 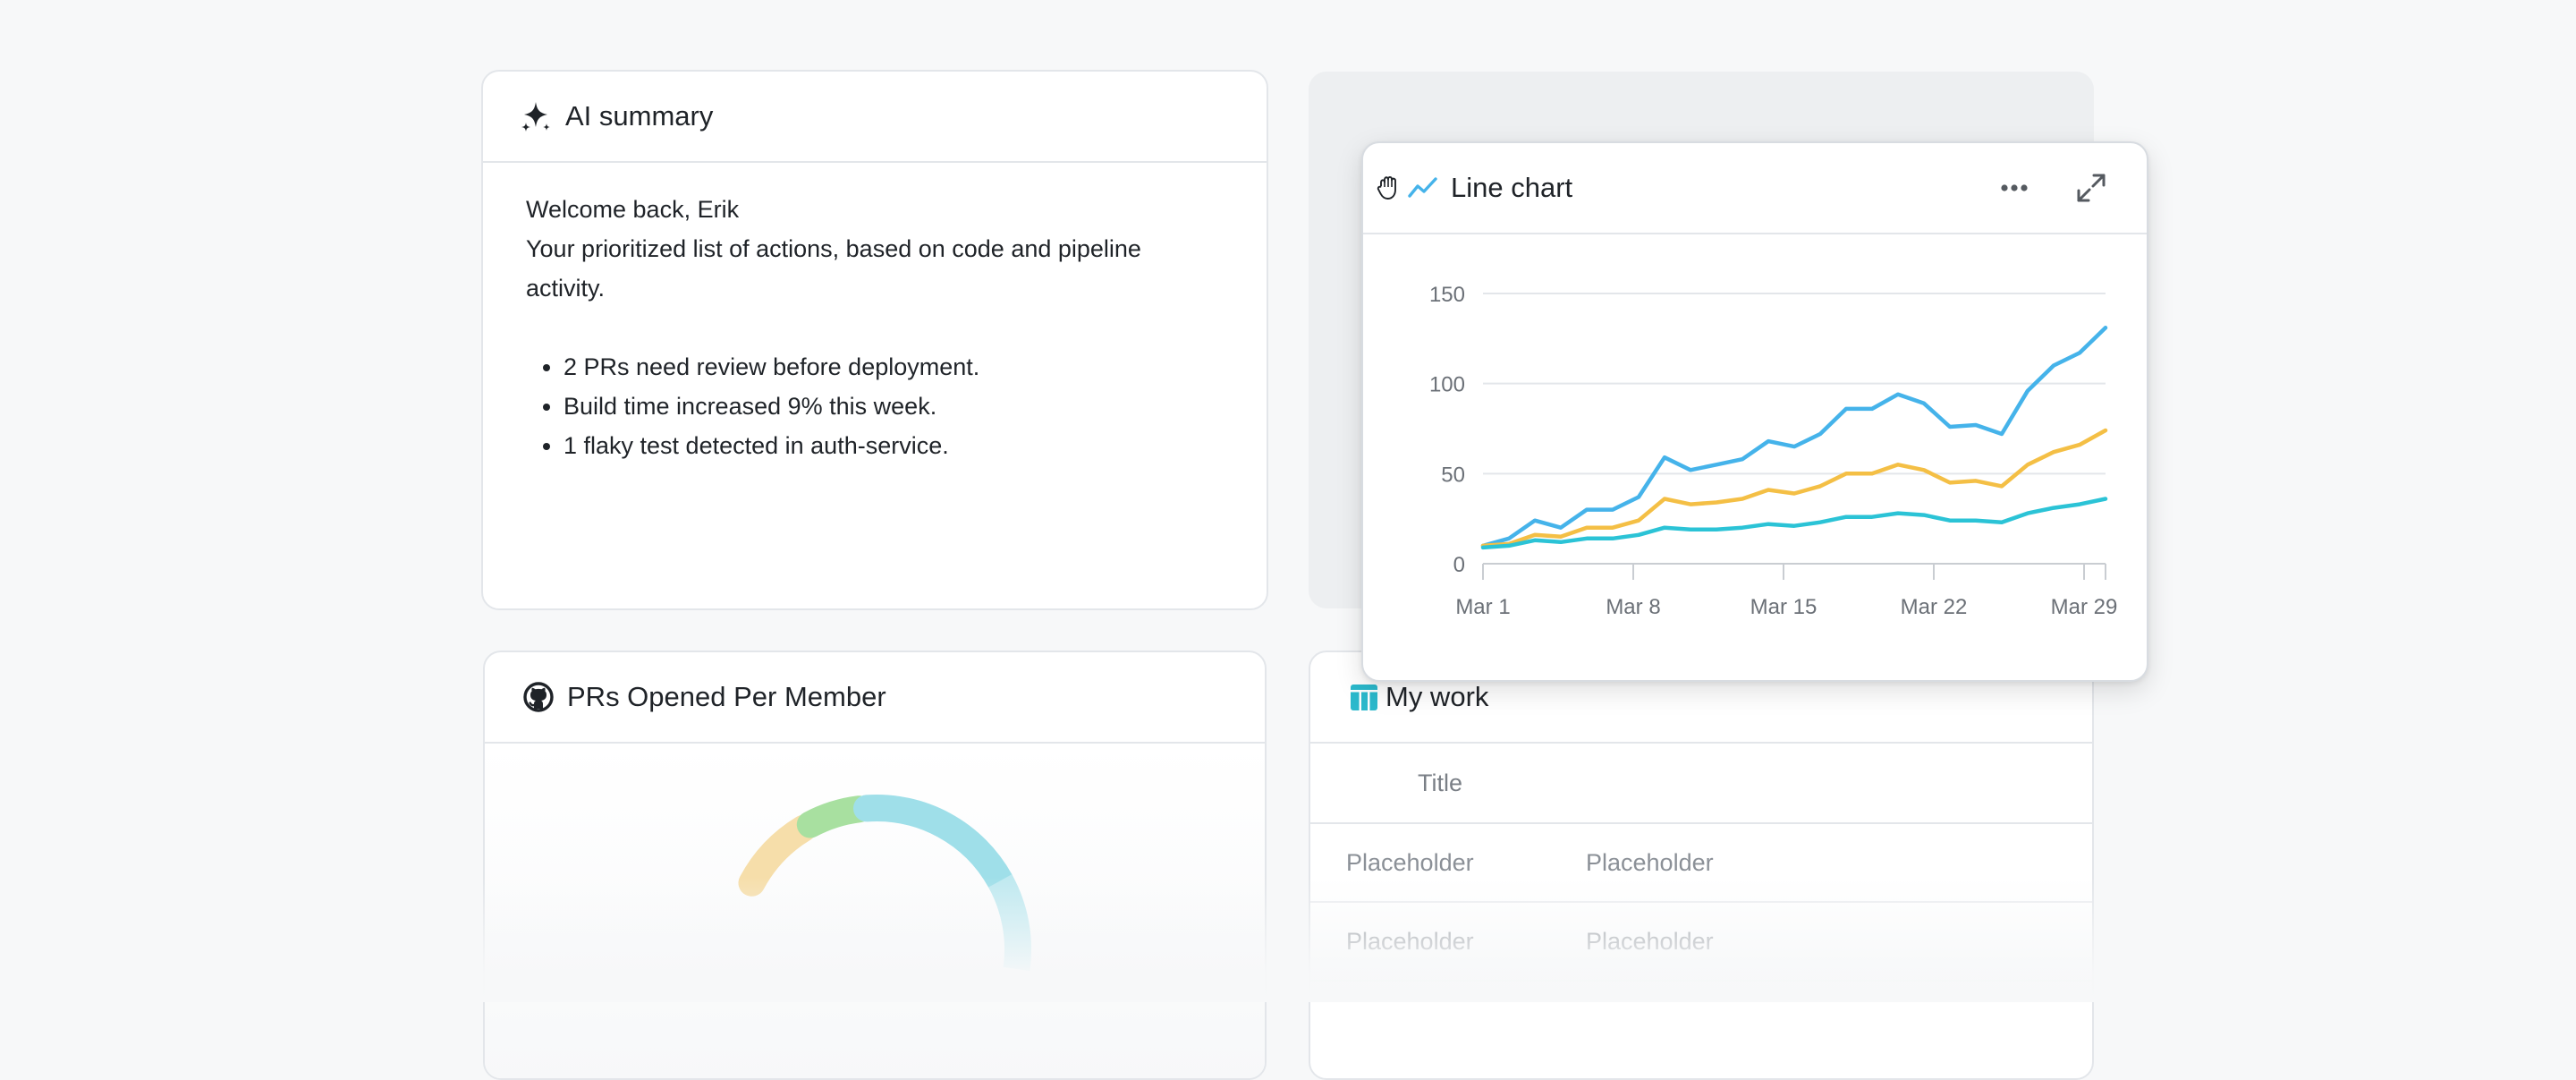 I want to click on prs-opened-card: PRs Opened Per Member, so click(x=875, y=865).